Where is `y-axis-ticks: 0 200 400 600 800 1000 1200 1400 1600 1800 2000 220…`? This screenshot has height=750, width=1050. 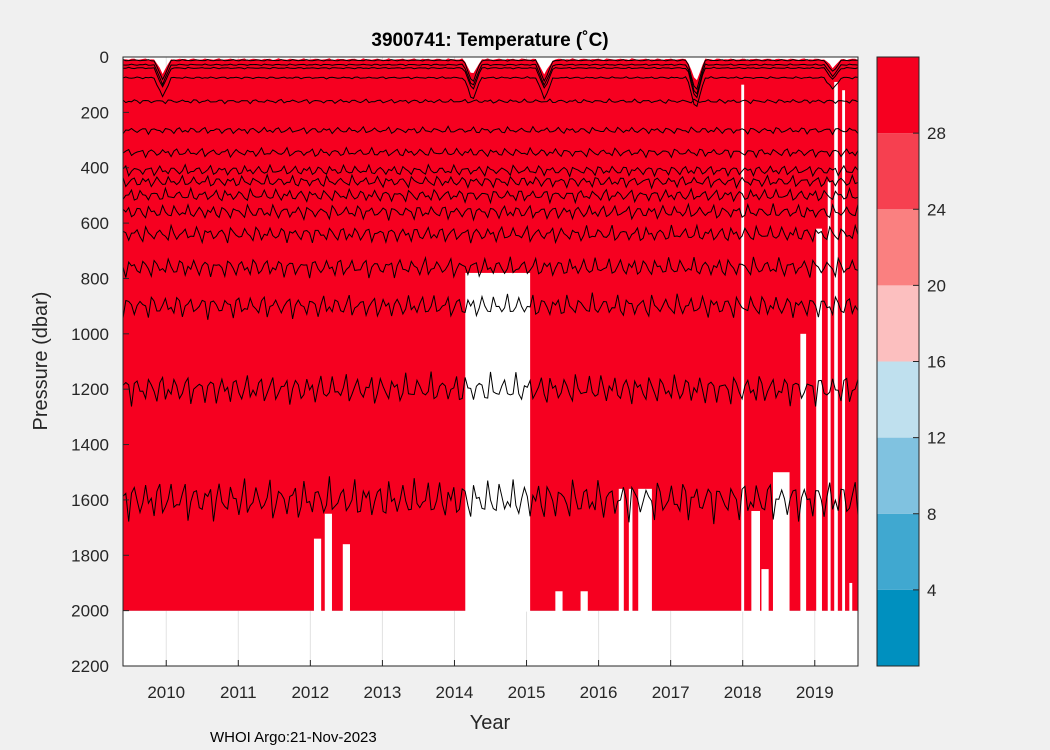
y-axis-ticks: 0 200 400 600 800 1000 1200 1400 1600 1800 2000 220… is located at coordinates (100, 362).